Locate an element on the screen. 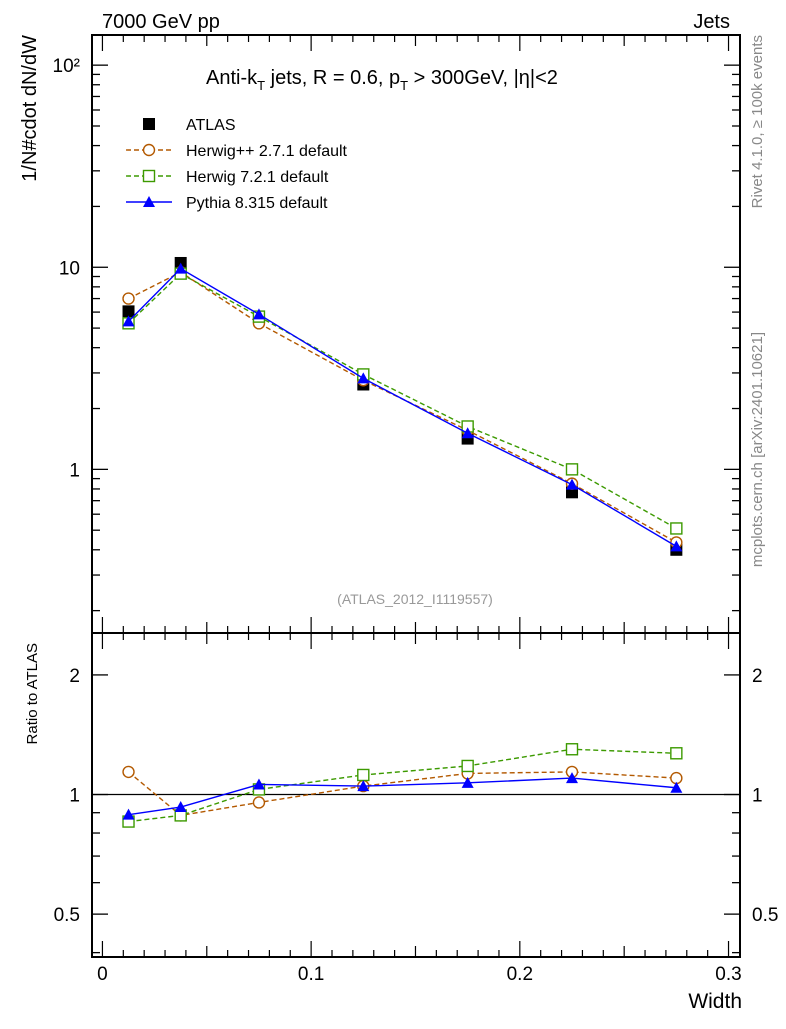 This screenshot has height=1029, width=786. legend-marker-herwigpp is located at coordinates (149, 150).